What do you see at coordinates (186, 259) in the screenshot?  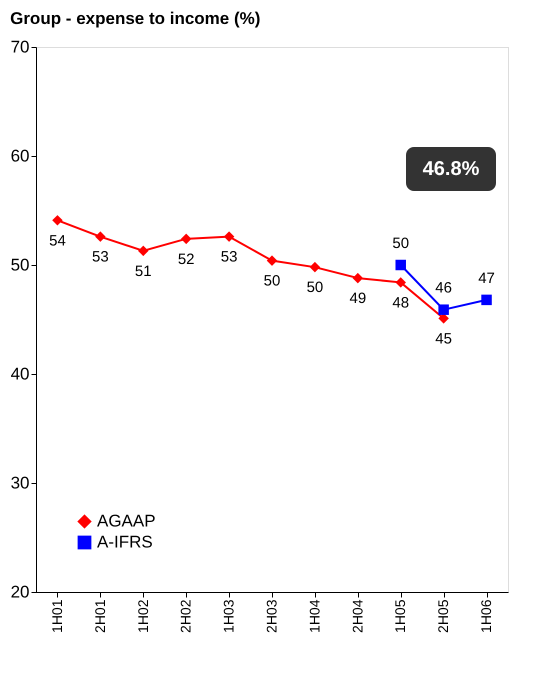 I see `data-label: 52` at bounding box center [186, 259].